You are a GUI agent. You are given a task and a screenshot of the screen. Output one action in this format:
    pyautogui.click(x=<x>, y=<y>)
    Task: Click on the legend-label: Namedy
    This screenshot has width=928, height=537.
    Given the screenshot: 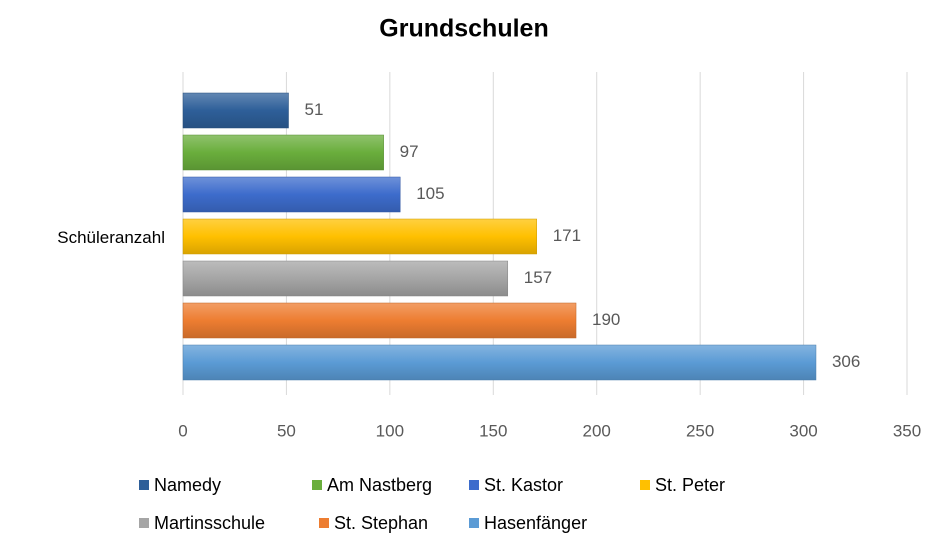 What is the action you would take?
    pyautogui.click(x=187, y=485)
    